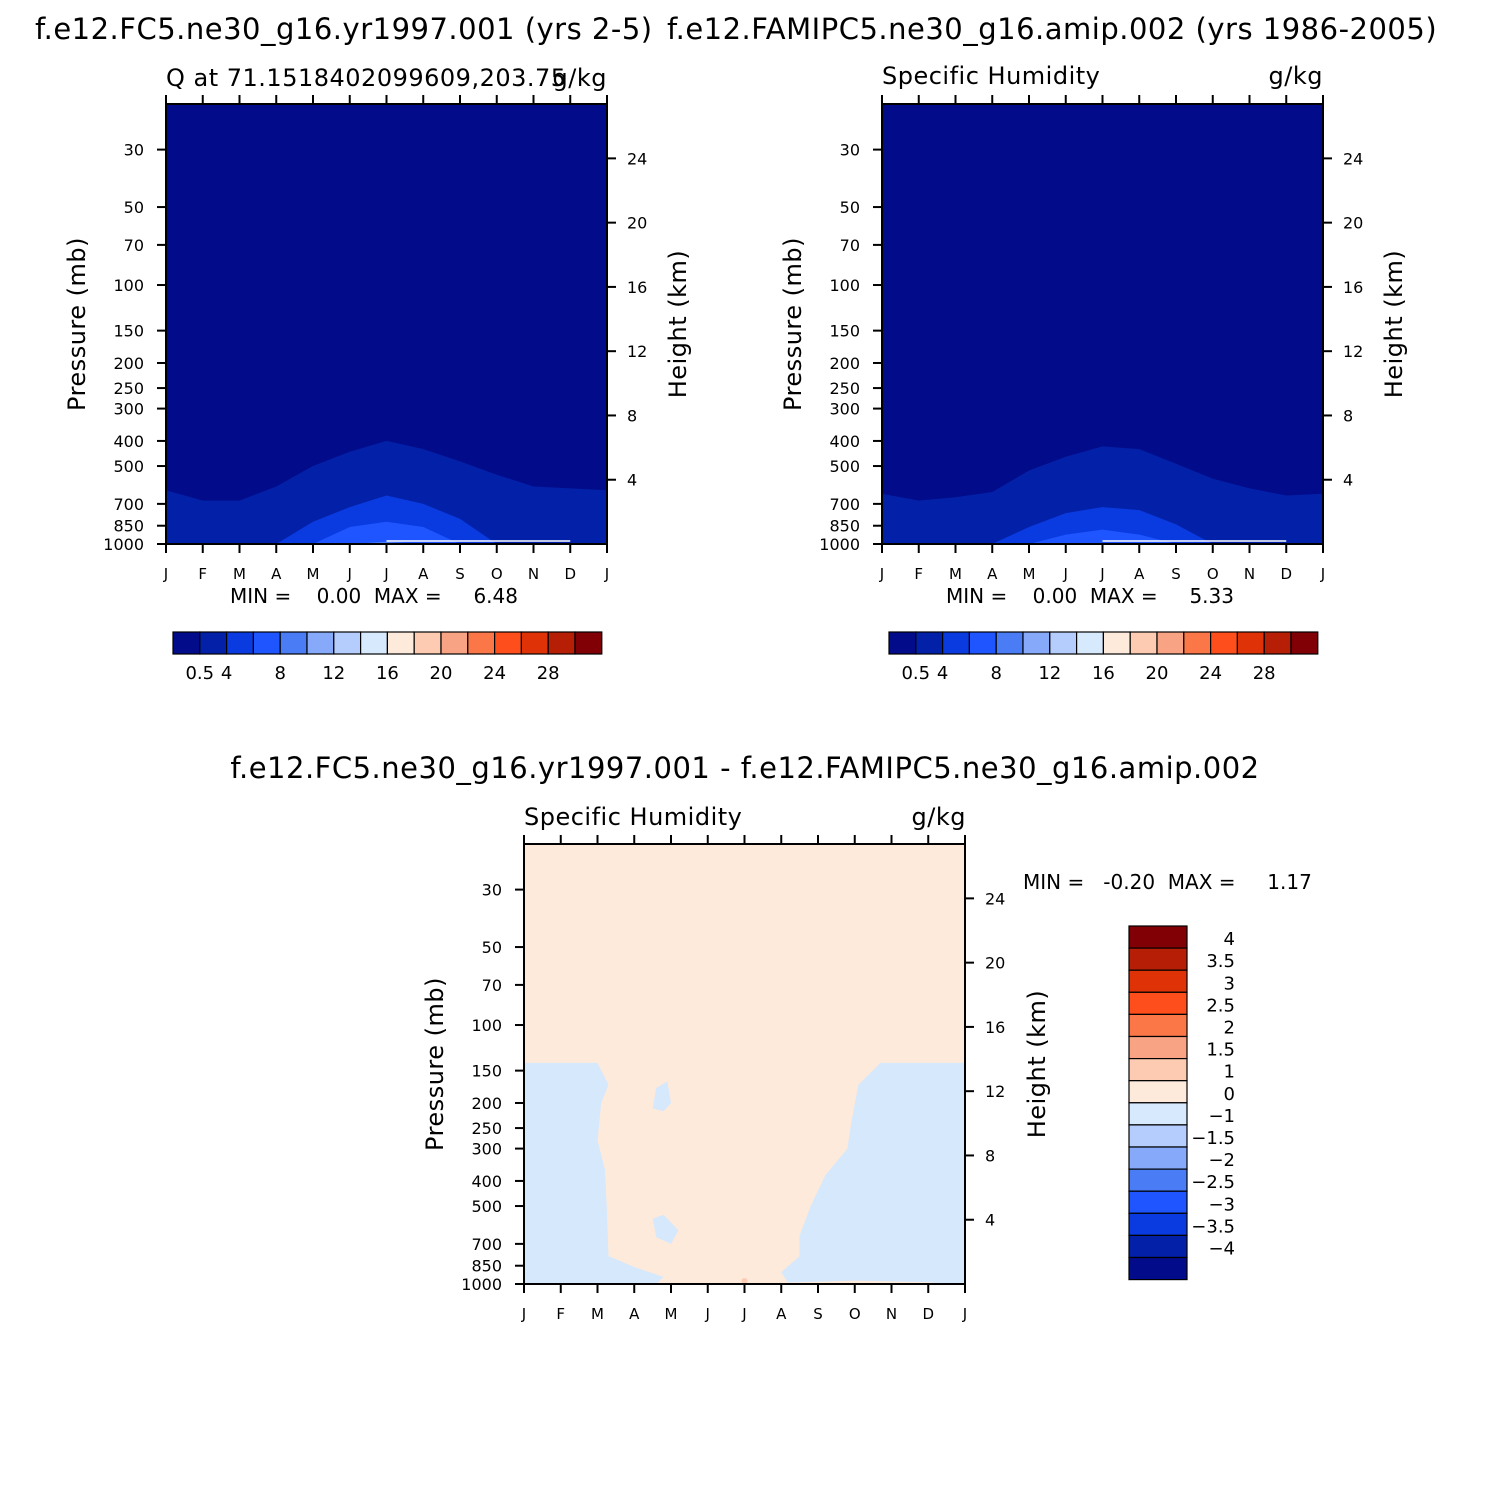 The image size is (1491, 1491). I want to click on y-tick-label: 250, so click(844, 388).